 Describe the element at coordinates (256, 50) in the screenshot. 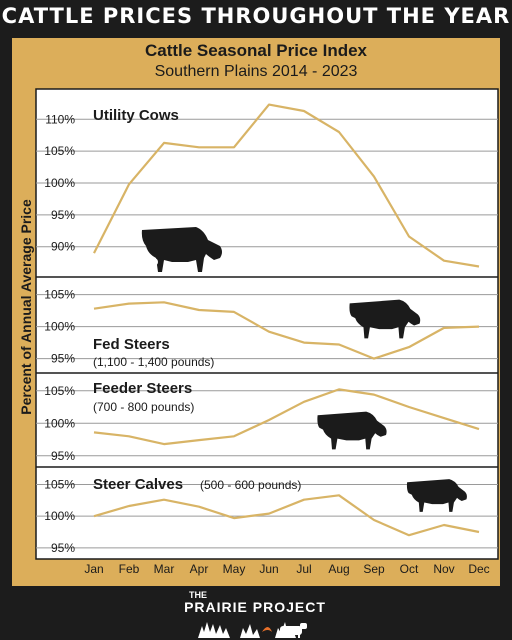

I see `chart-title: Cattle Seasonal Price Index` at that location.